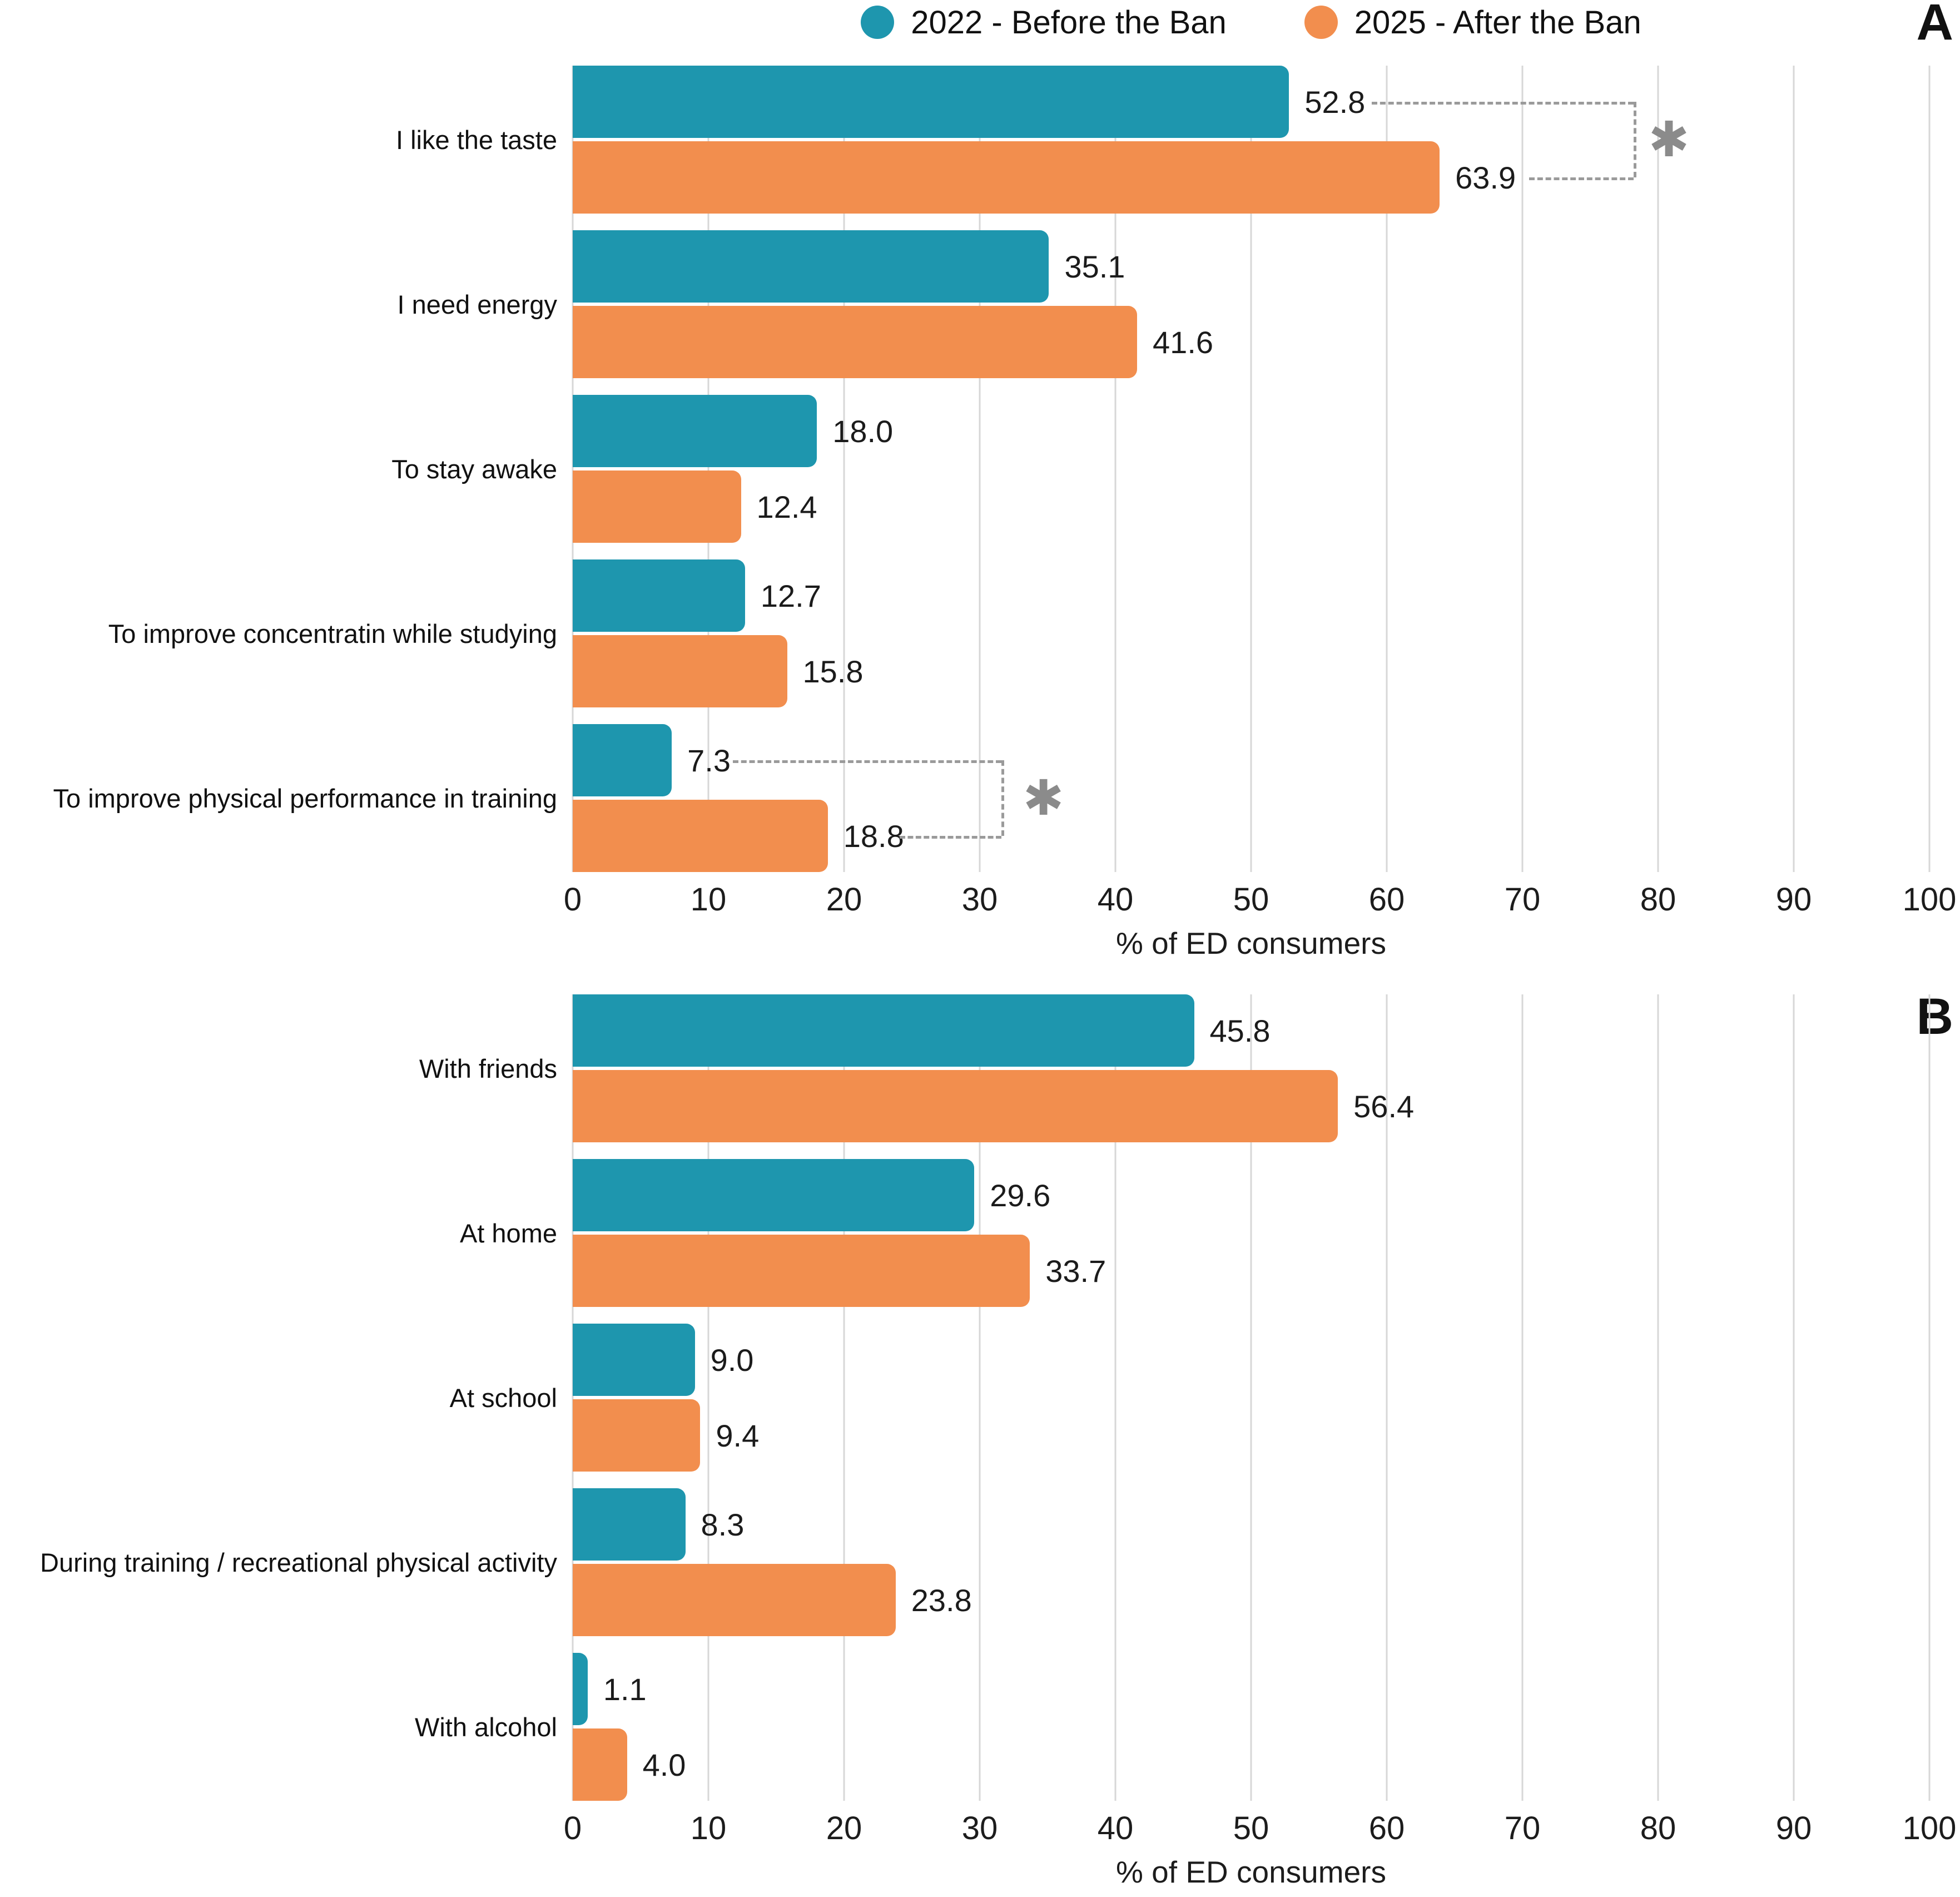 The image size is (1960, 1897). Describe the element at coordinates (863, 431) in the screenshot. I see `bar-value-label: 18.0` at that location.